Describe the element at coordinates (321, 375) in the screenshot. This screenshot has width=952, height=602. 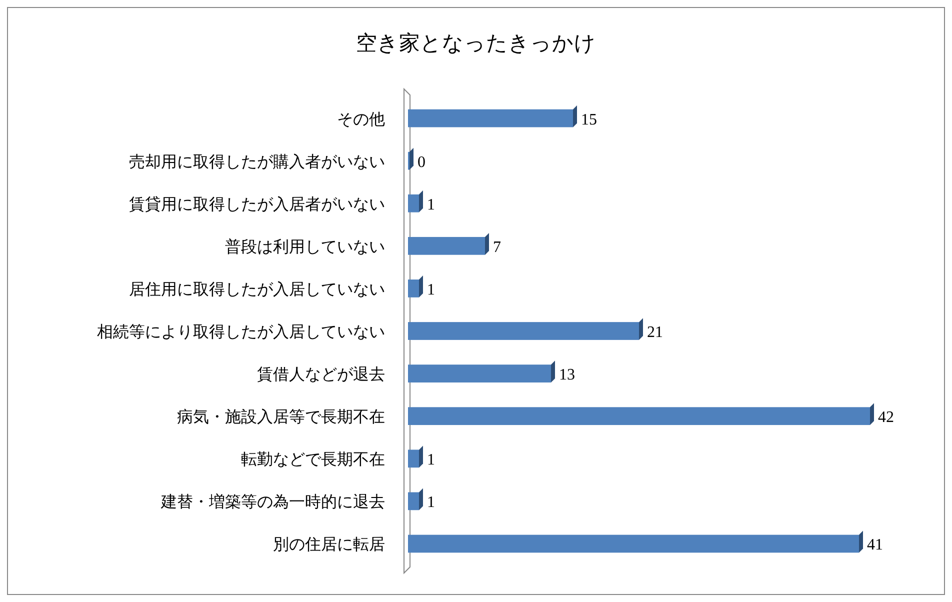
I see `y-tick-label: 賃借人などが退去` at that location.